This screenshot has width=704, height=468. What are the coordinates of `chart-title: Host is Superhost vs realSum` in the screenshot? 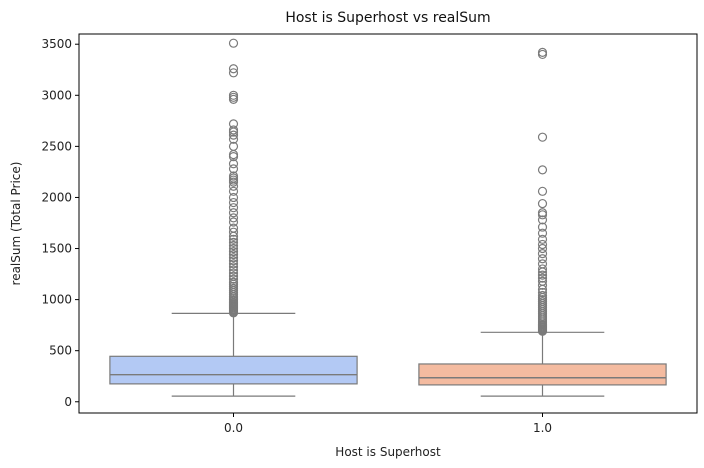 It's located at (387, 18).